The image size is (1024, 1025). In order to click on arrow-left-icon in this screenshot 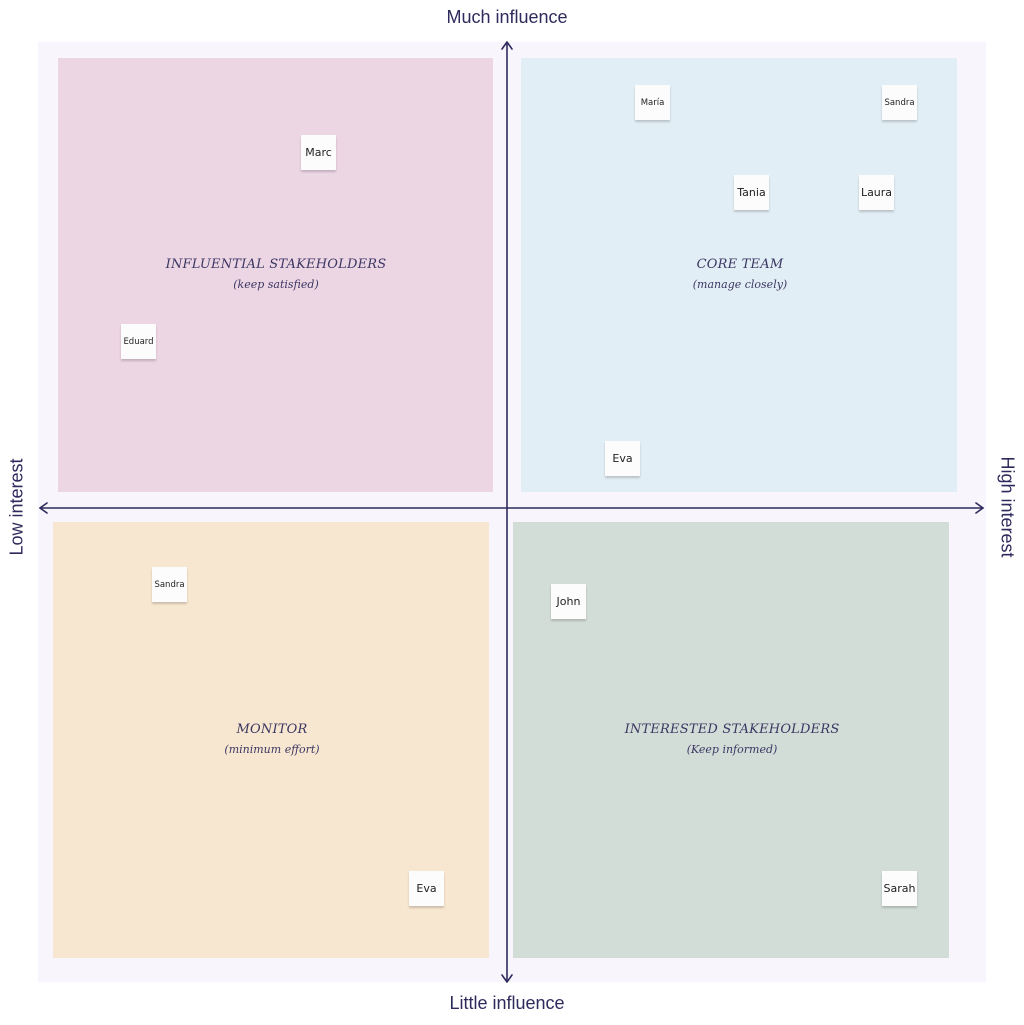, I will do `click(43, 508)`.